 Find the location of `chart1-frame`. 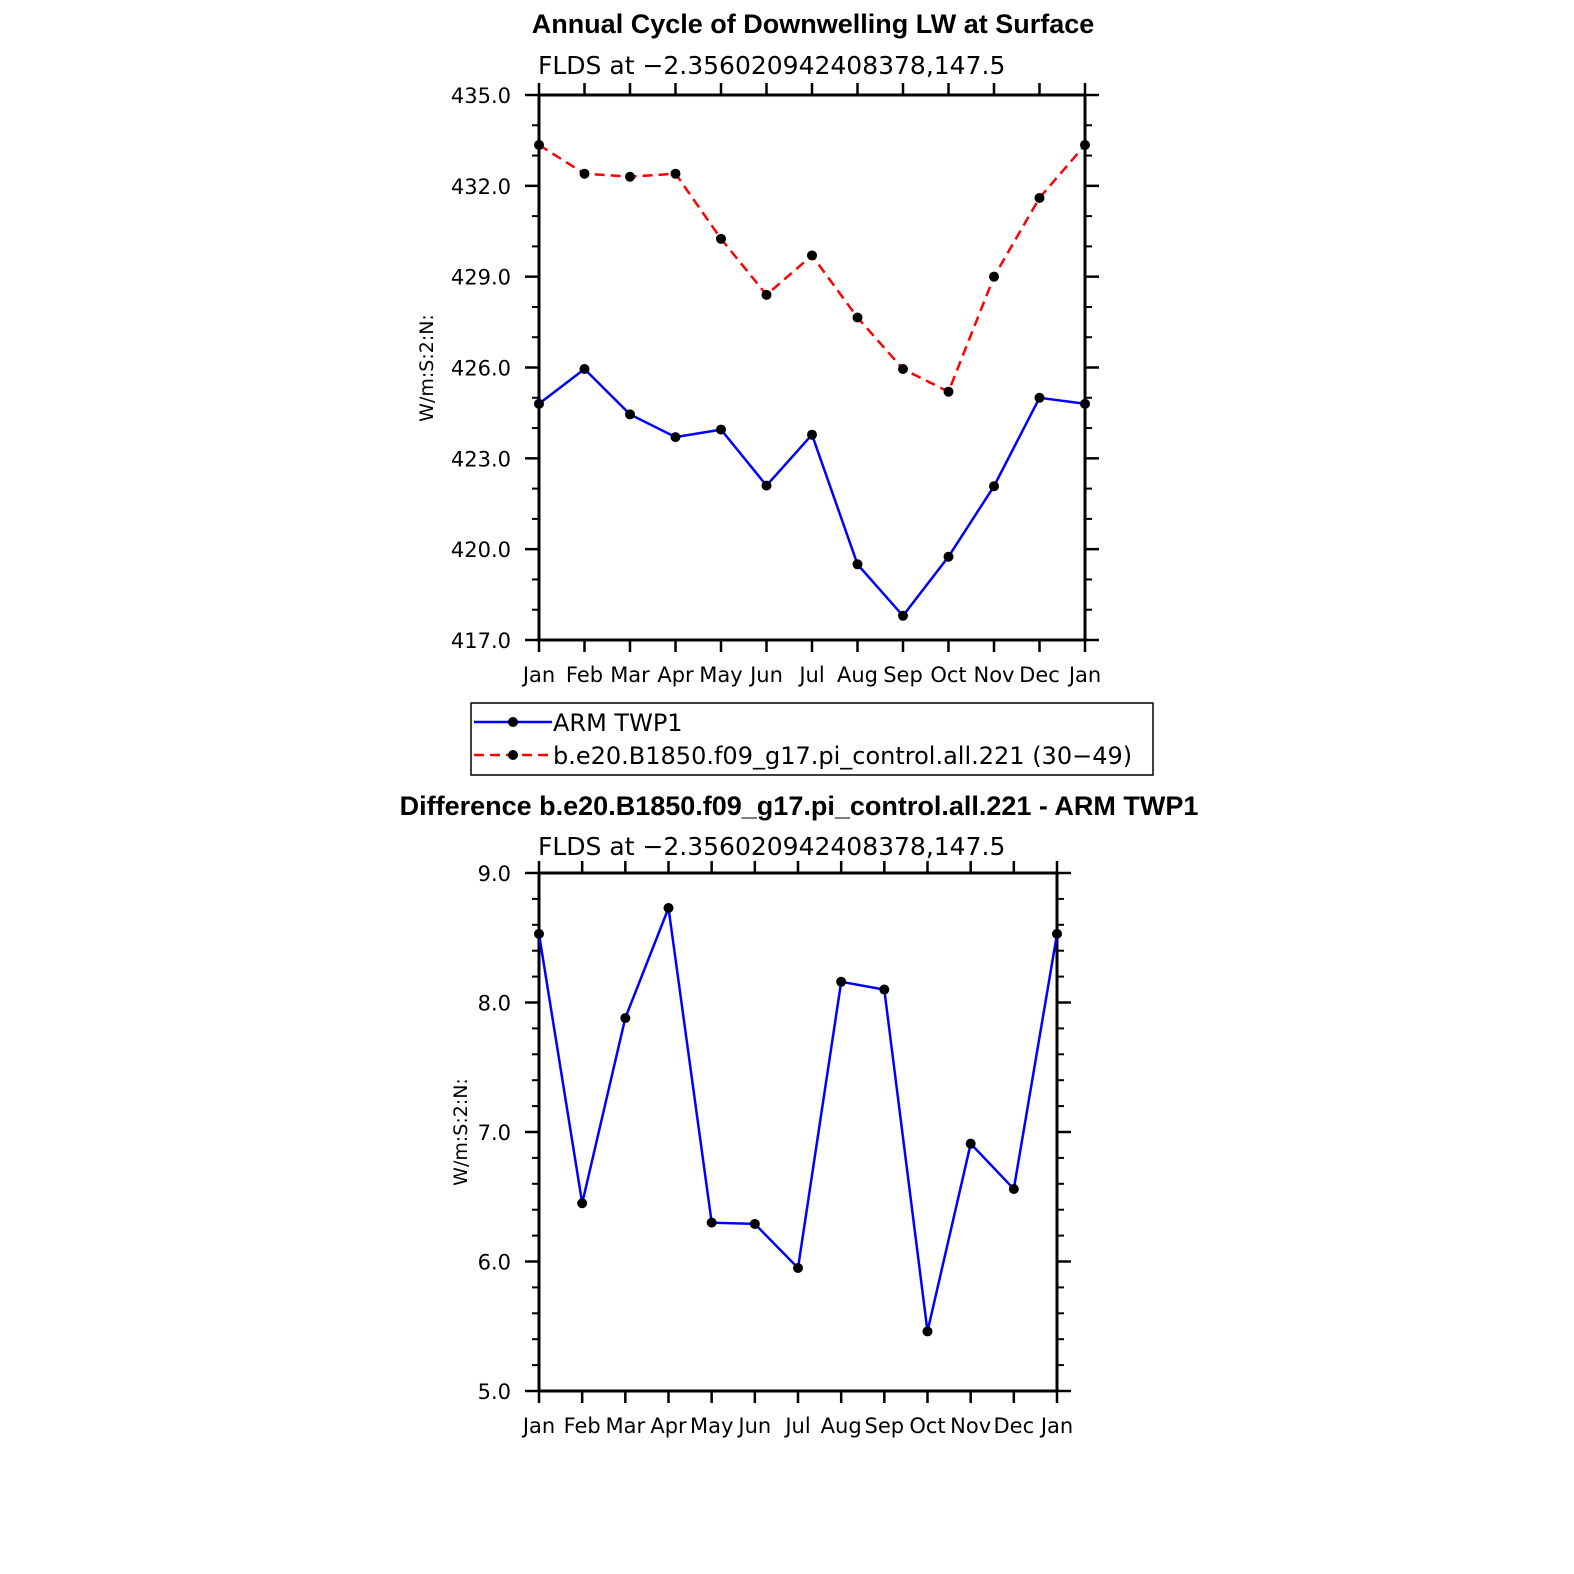

chart1-frame is located at coordinates (812, 367).